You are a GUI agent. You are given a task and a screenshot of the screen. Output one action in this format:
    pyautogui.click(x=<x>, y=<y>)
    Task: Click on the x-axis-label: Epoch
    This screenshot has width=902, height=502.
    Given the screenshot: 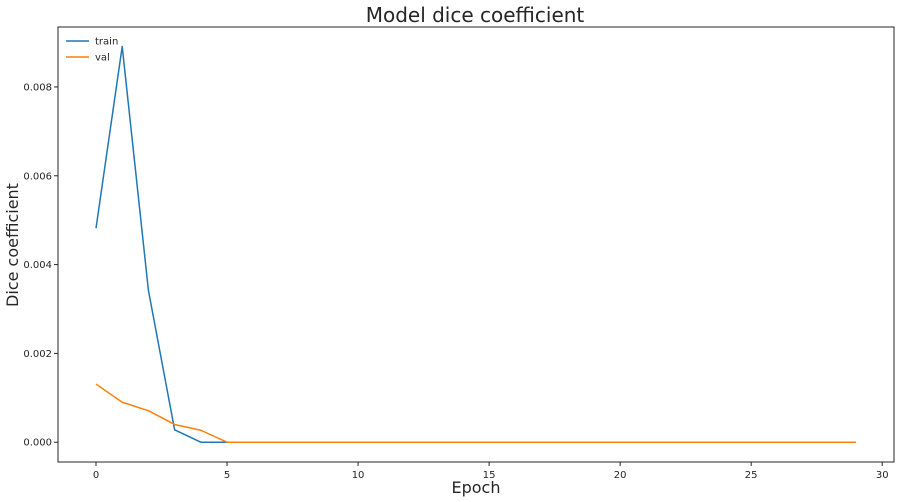 What is the action you would take?
    pyautogui.click(x=476, y=487)
    